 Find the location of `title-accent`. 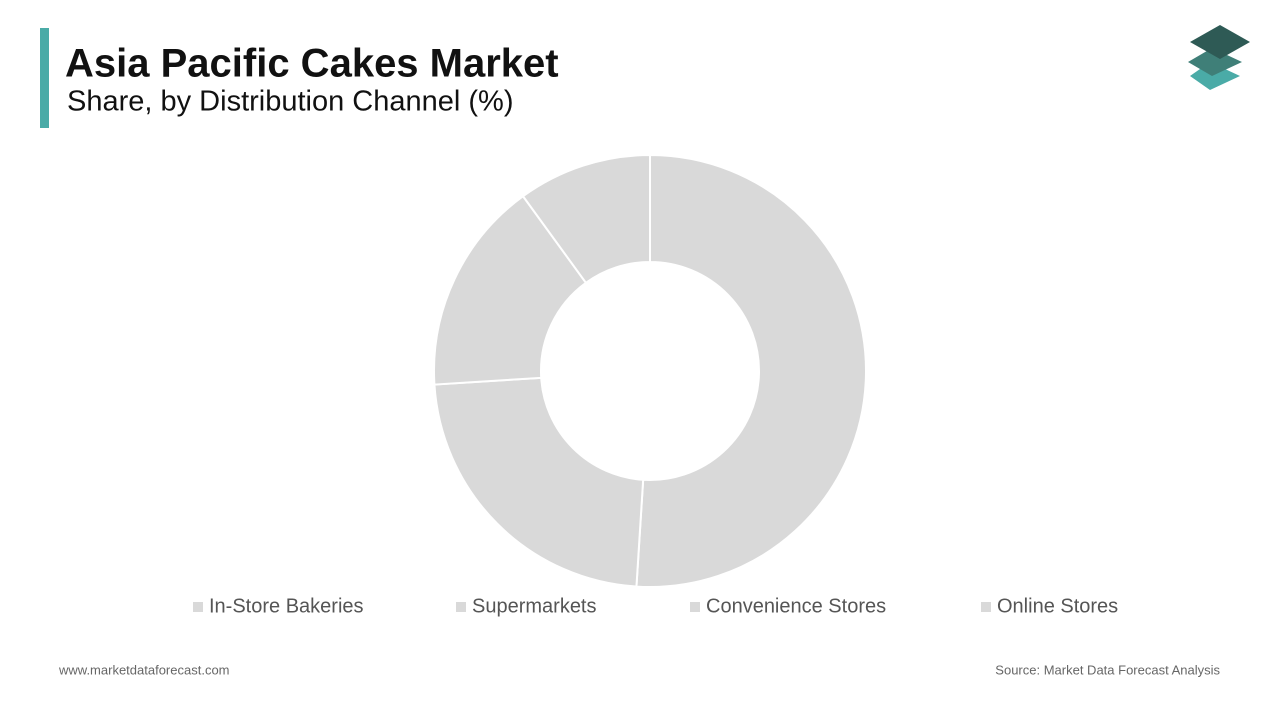

title-accent is located at coordinates (44, 78).